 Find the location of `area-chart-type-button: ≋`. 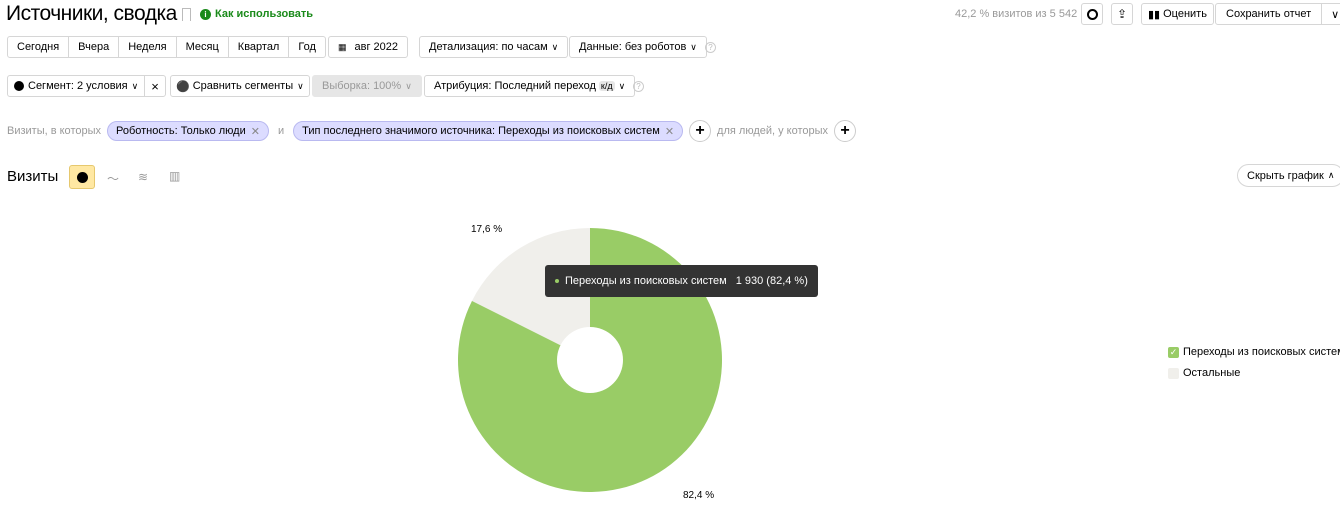

area-chart-type-button: ≋ is located at coordinates (143, 177).